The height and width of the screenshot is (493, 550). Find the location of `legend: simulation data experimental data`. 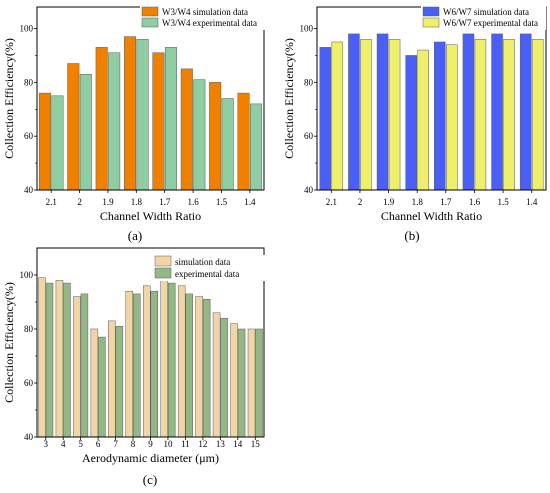

legend: simulation data experimental data is located at coordinates (209, 268).